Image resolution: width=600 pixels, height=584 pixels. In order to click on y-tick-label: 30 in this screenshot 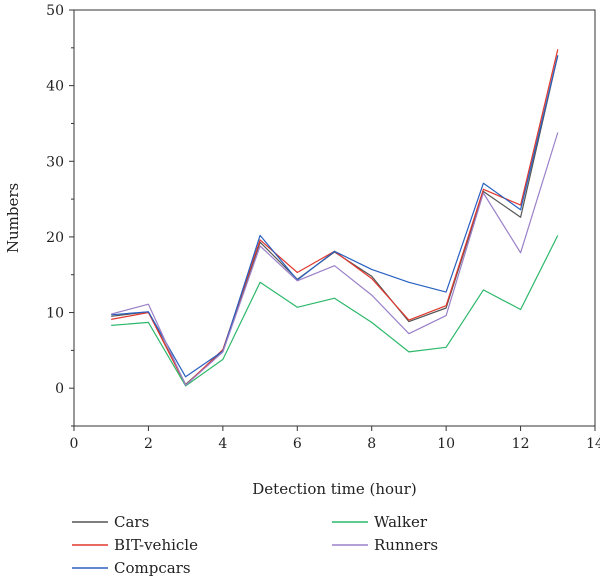, I will do `click(55, 162)`.